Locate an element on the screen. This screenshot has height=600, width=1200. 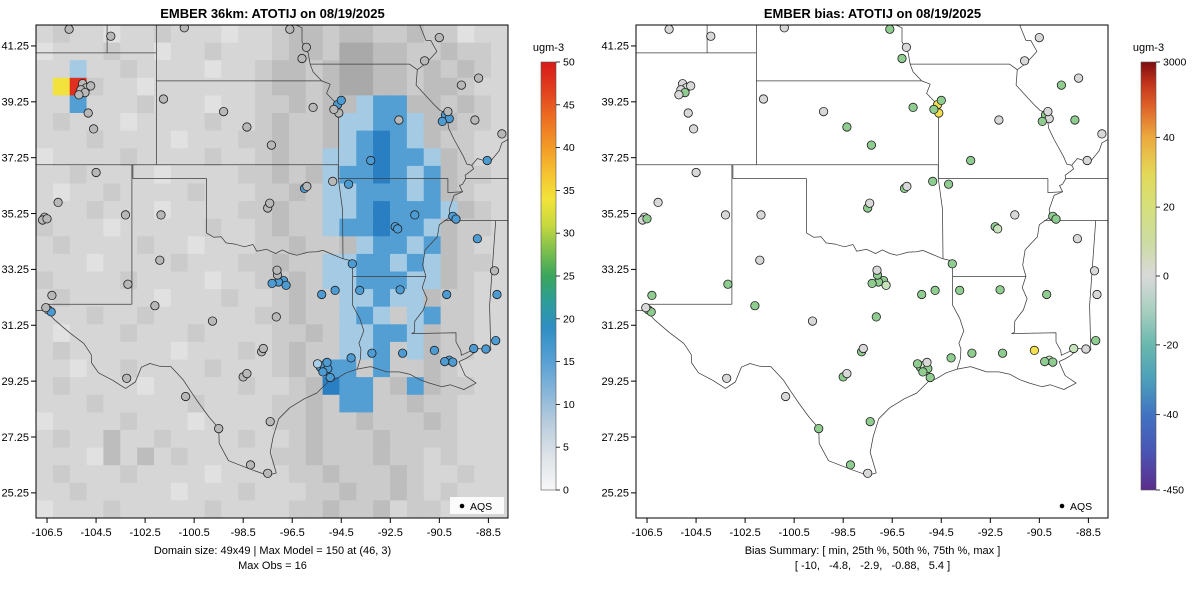
colorbar-tick-label: -20 is located at coordinates (1170, 345).